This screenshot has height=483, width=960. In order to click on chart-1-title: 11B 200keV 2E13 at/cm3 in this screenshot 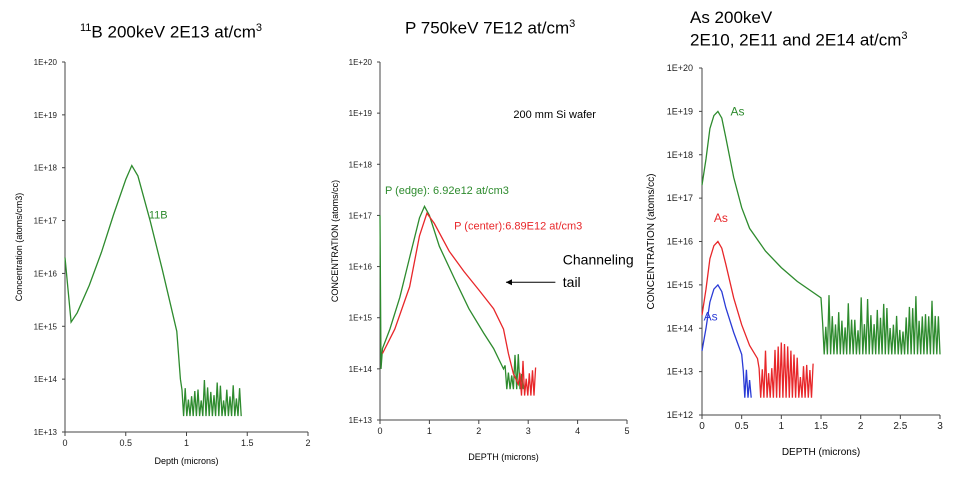, I will do `click(171, 32)`.